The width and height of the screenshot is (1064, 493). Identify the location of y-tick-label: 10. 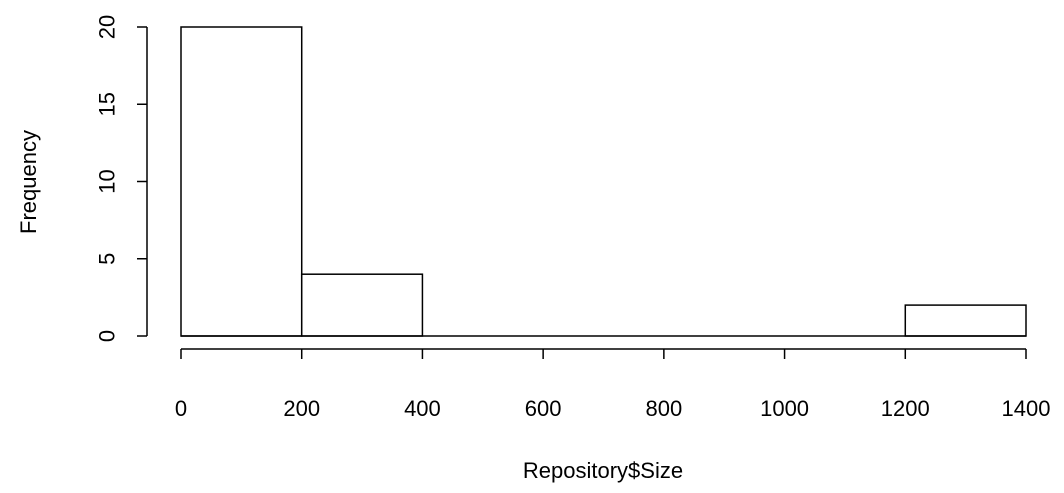
(107, 181).